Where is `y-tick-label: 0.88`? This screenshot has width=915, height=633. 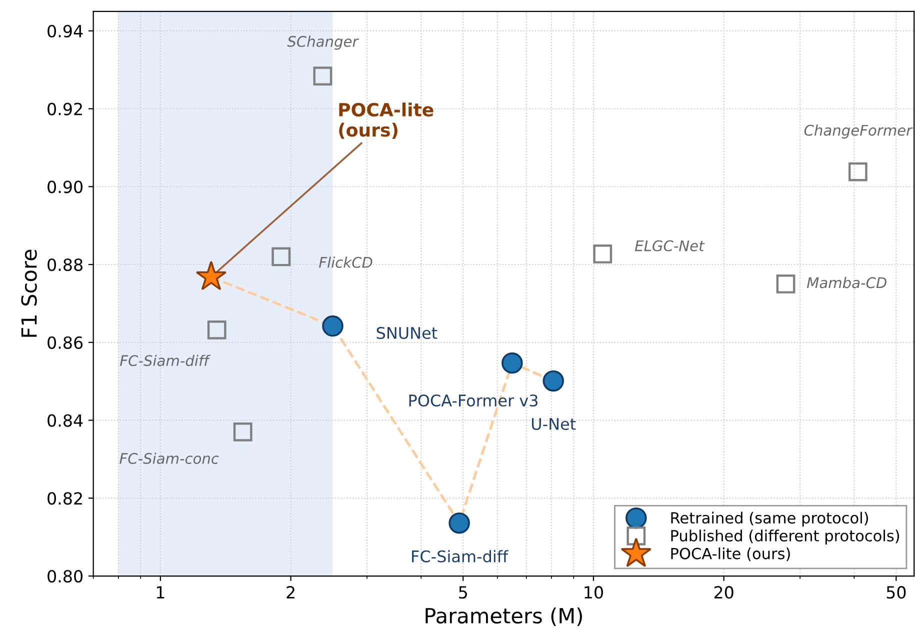
y-tick-label: 0.88 is located at coordinates (65, 265).